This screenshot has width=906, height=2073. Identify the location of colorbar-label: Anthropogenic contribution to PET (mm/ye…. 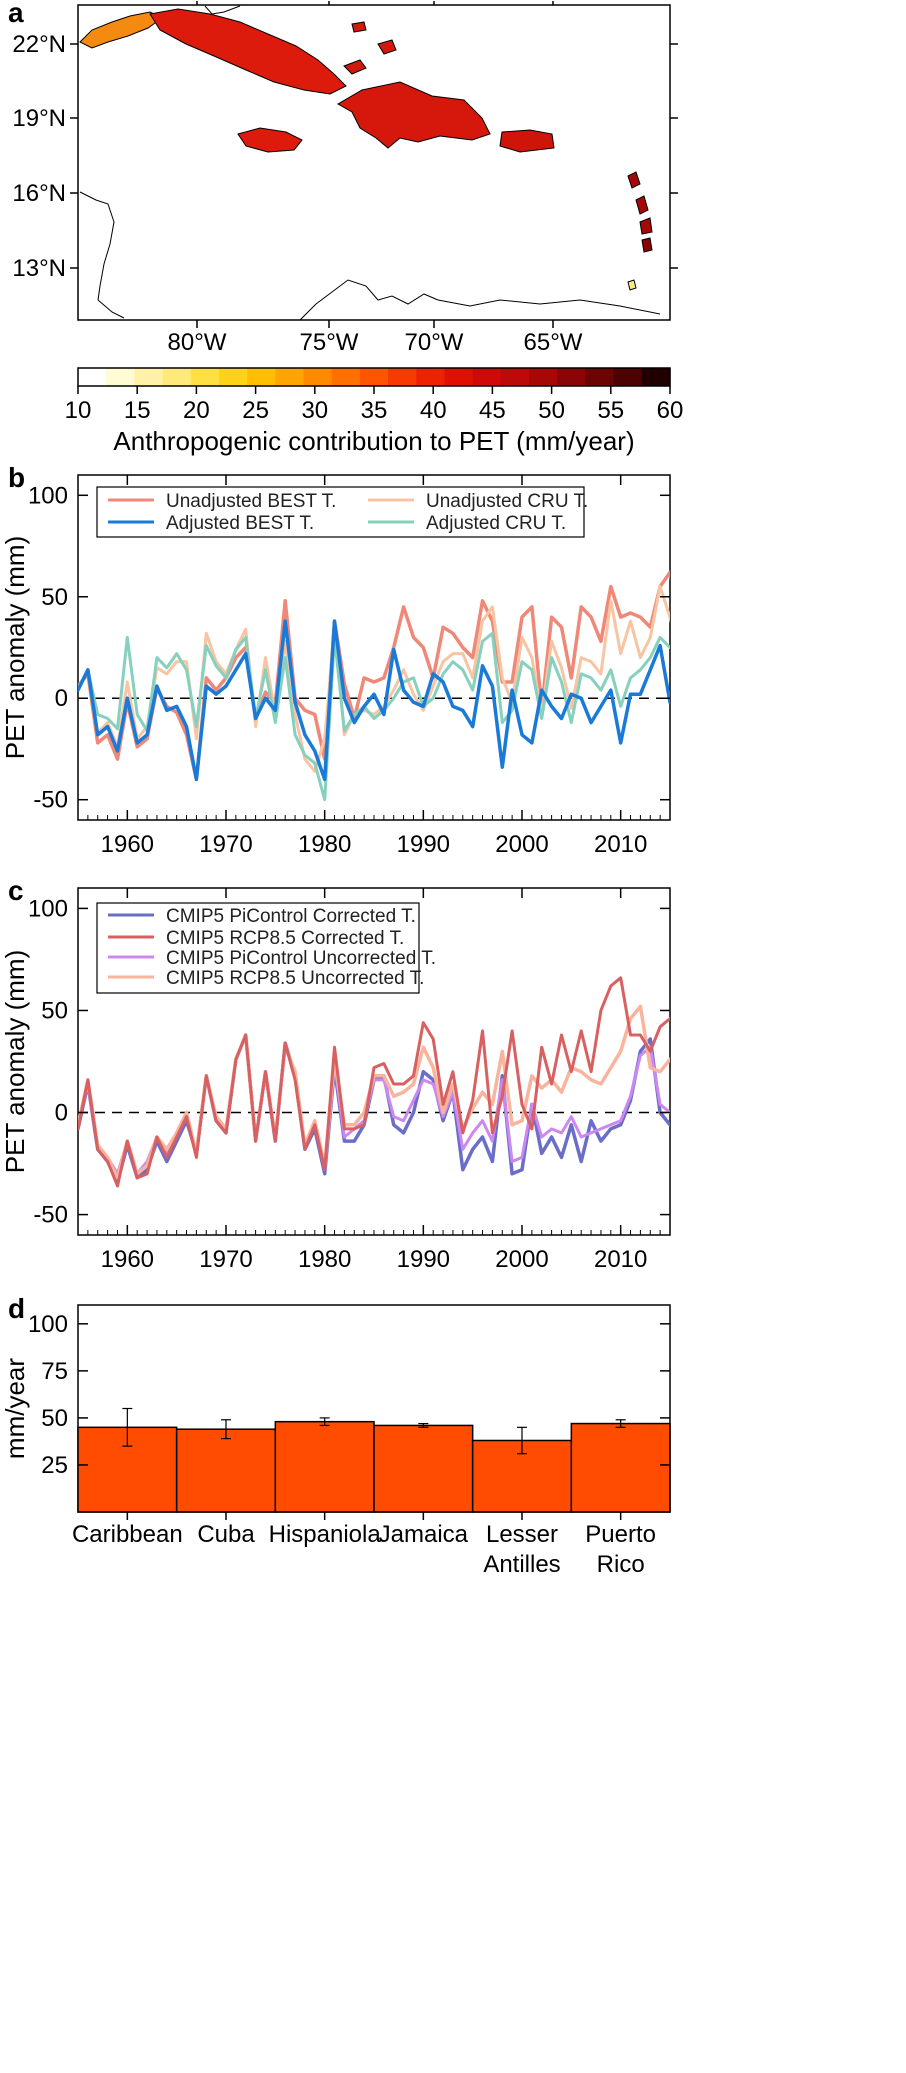
(373, 441).